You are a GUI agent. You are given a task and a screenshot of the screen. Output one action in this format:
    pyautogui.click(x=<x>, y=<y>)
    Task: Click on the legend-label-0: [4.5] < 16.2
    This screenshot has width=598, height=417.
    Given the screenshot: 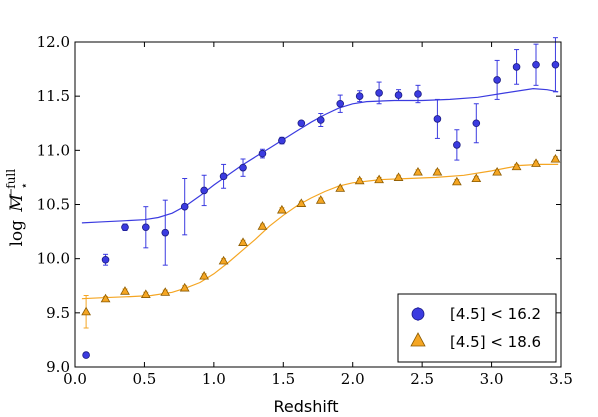 What is the action you would take?
    pyautogui.click(x=495, y=314)
    